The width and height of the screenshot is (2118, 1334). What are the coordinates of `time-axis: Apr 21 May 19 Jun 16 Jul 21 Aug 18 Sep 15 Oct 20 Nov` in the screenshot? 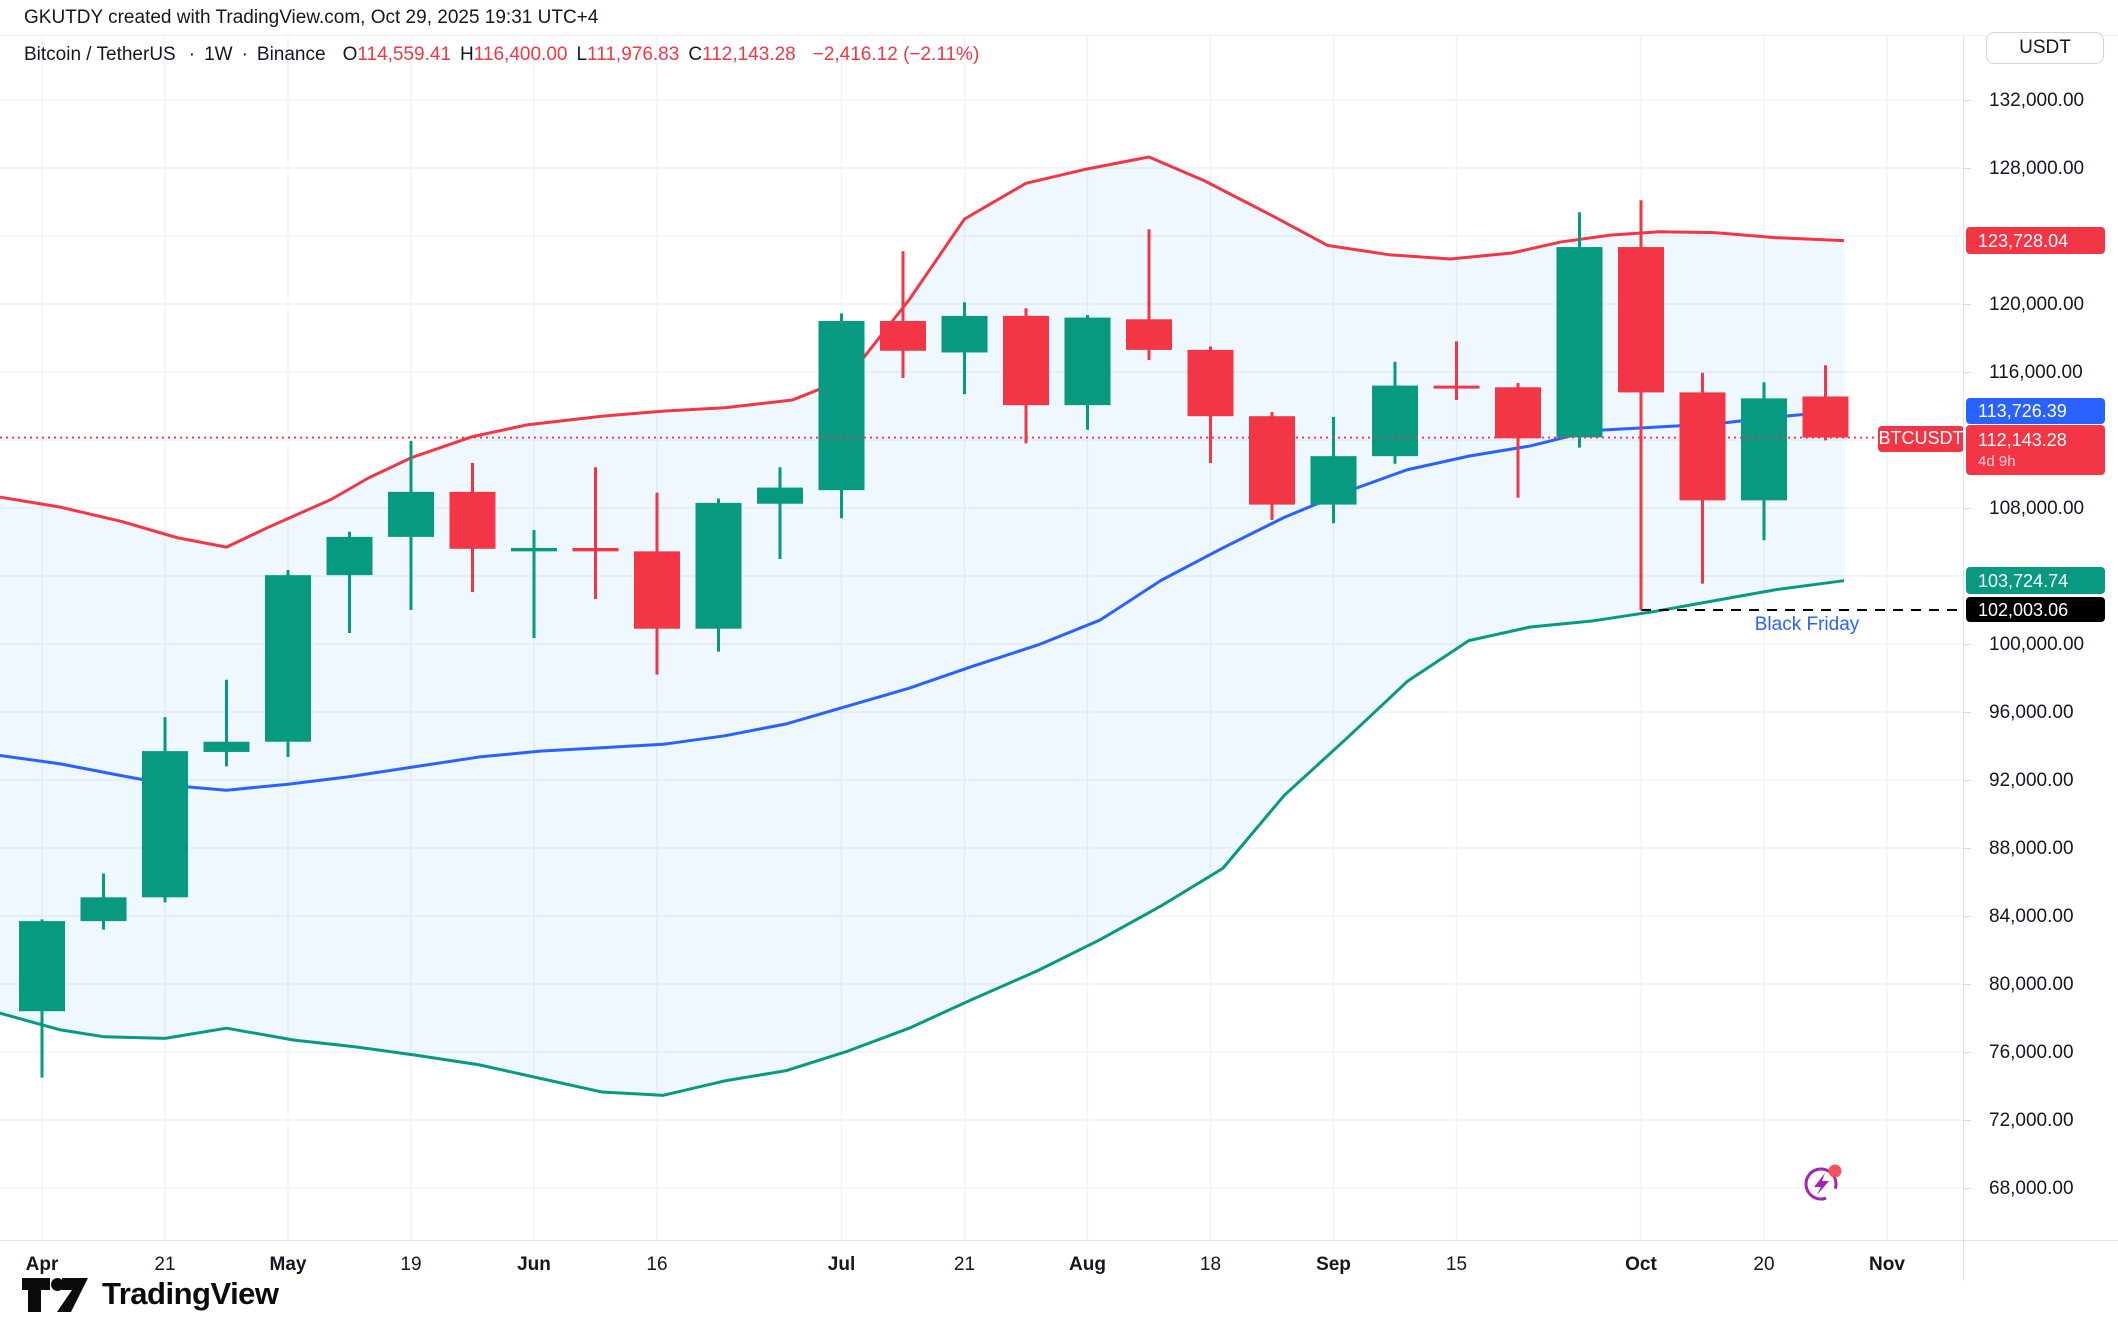 It's located at (1059, 1262).